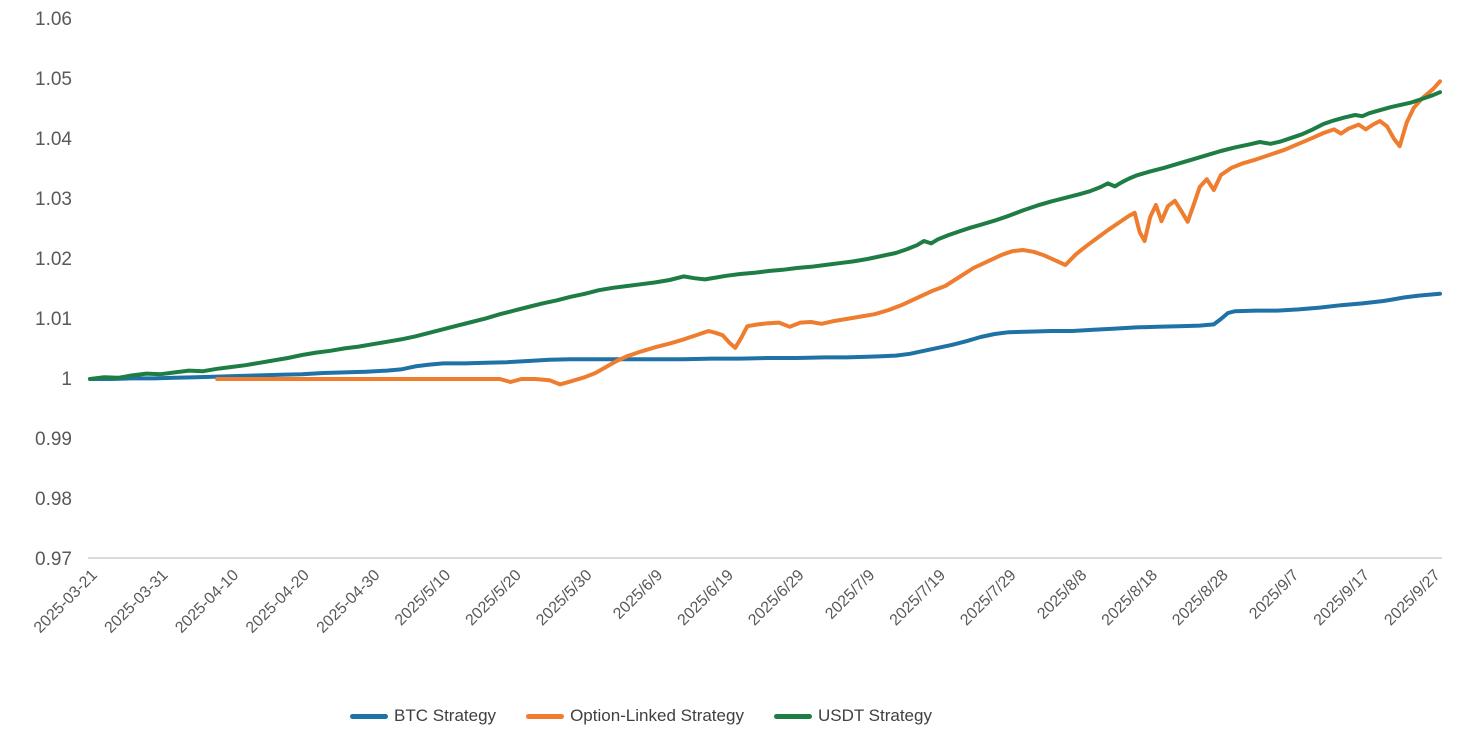 This screenshot has height=734, width=1474. What do you see at coordinates (494, 598) in the screenshot?
I see `x-tick-label: 2025/5/20` at bounding box center [494, 598].